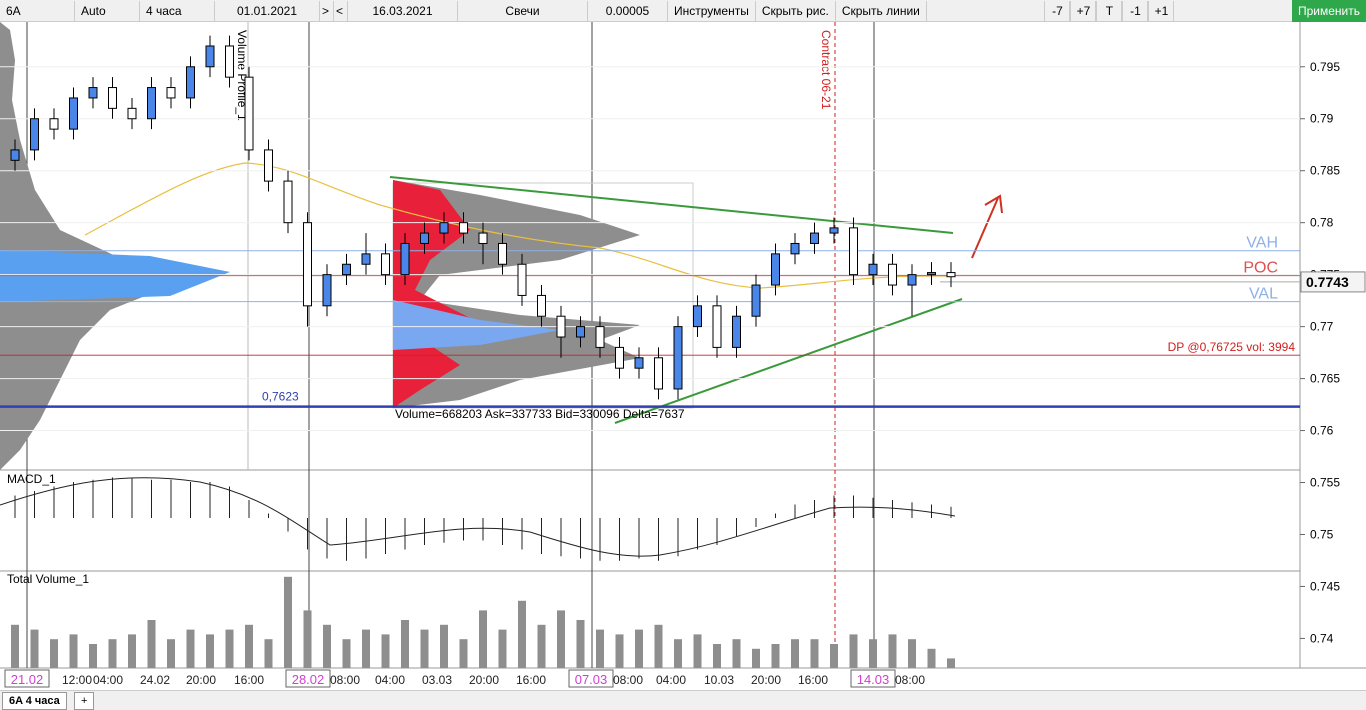  Describe the element at coordinates (1109, 10) in the screenshot. I see `step-button: T` at that location.